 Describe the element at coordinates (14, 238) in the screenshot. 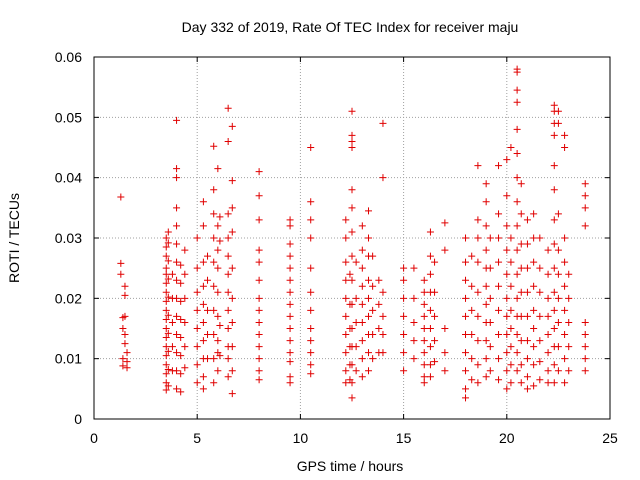

I see `y-axis-label: ROTI / TECUs` at that location.